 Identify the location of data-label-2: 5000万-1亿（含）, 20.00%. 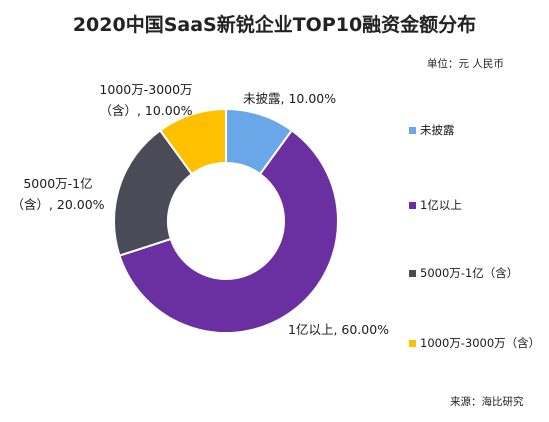
(57, 194).